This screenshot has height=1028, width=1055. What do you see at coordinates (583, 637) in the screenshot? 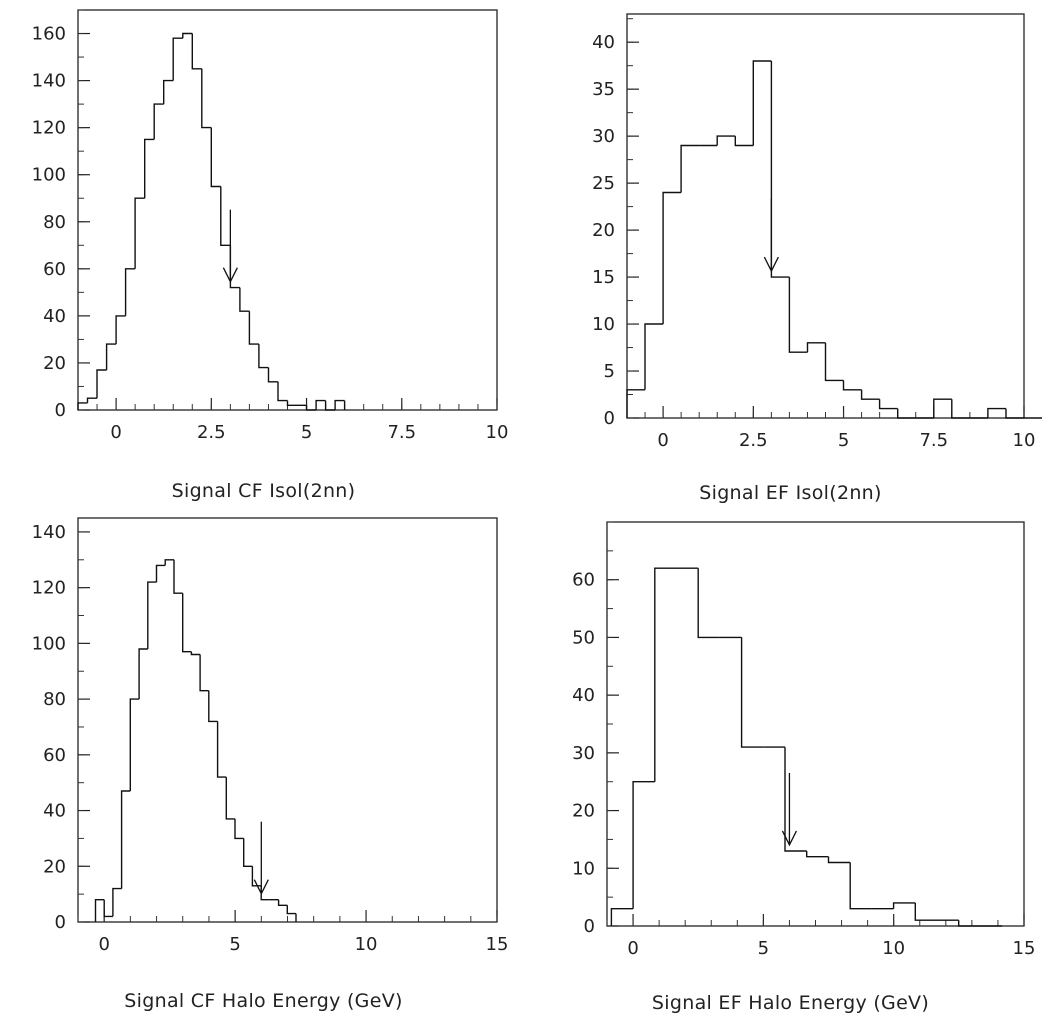
I see `y-tick-label: 50` at bounding box center [583, 637].